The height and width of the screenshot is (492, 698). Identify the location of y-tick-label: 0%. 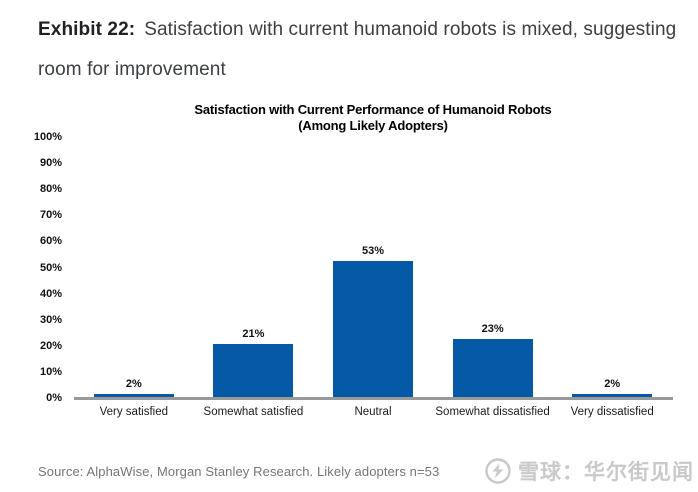
(54, 398).